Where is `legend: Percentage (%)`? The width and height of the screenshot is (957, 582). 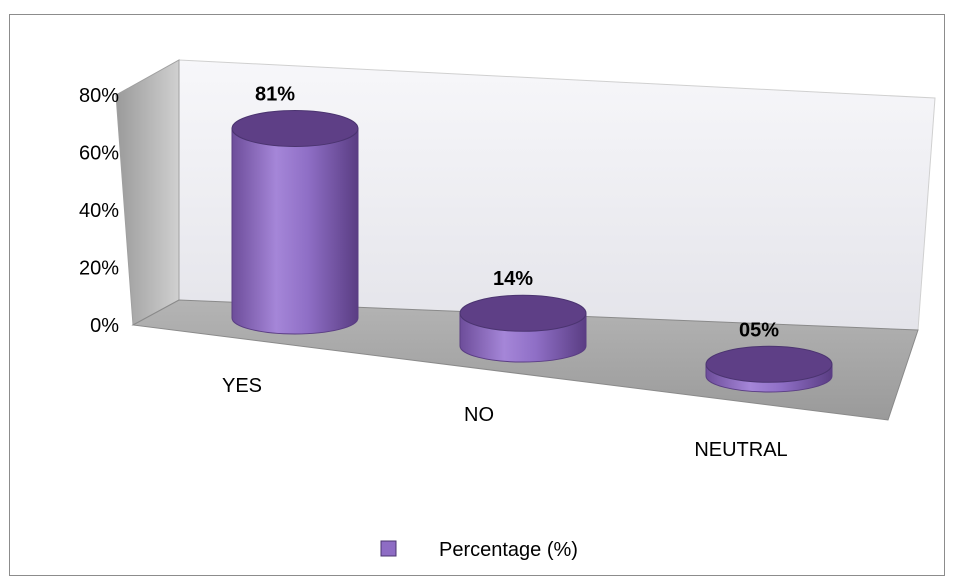
legend: Percentage (%) is located at coordinates (479, 550).